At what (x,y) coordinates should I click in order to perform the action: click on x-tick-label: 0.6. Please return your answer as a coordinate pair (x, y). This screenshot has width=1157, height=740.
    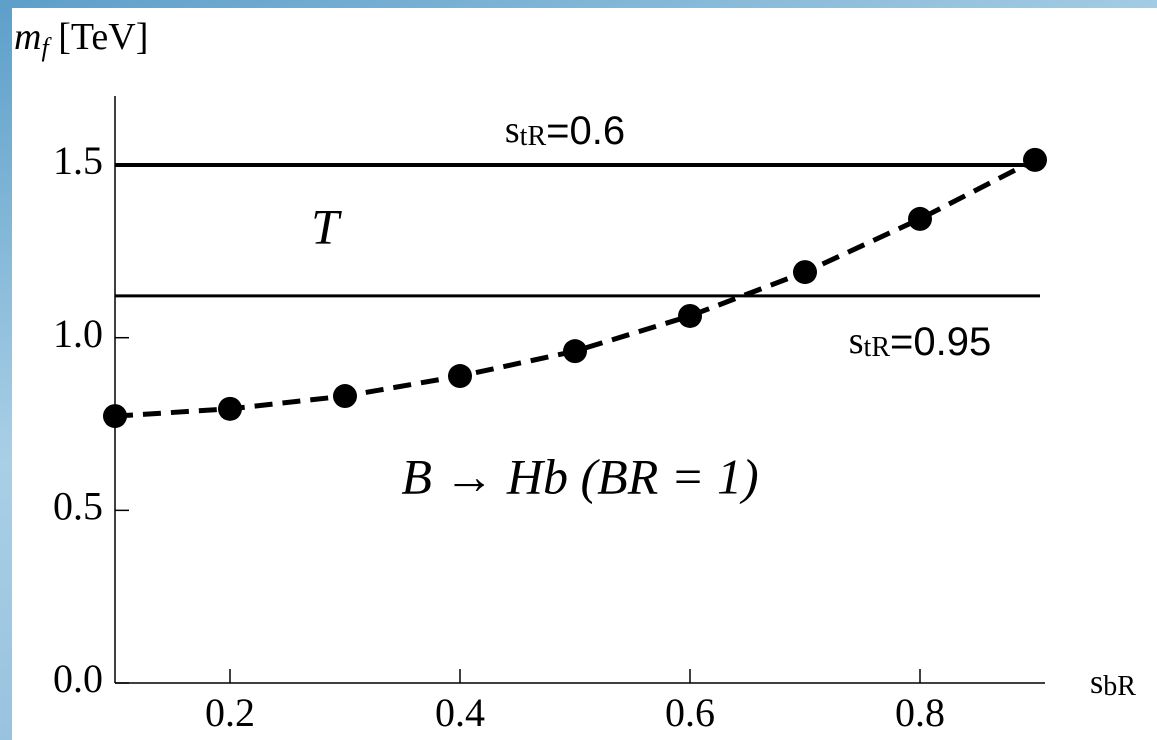
    Looking at the image, I should click on (690, 712).